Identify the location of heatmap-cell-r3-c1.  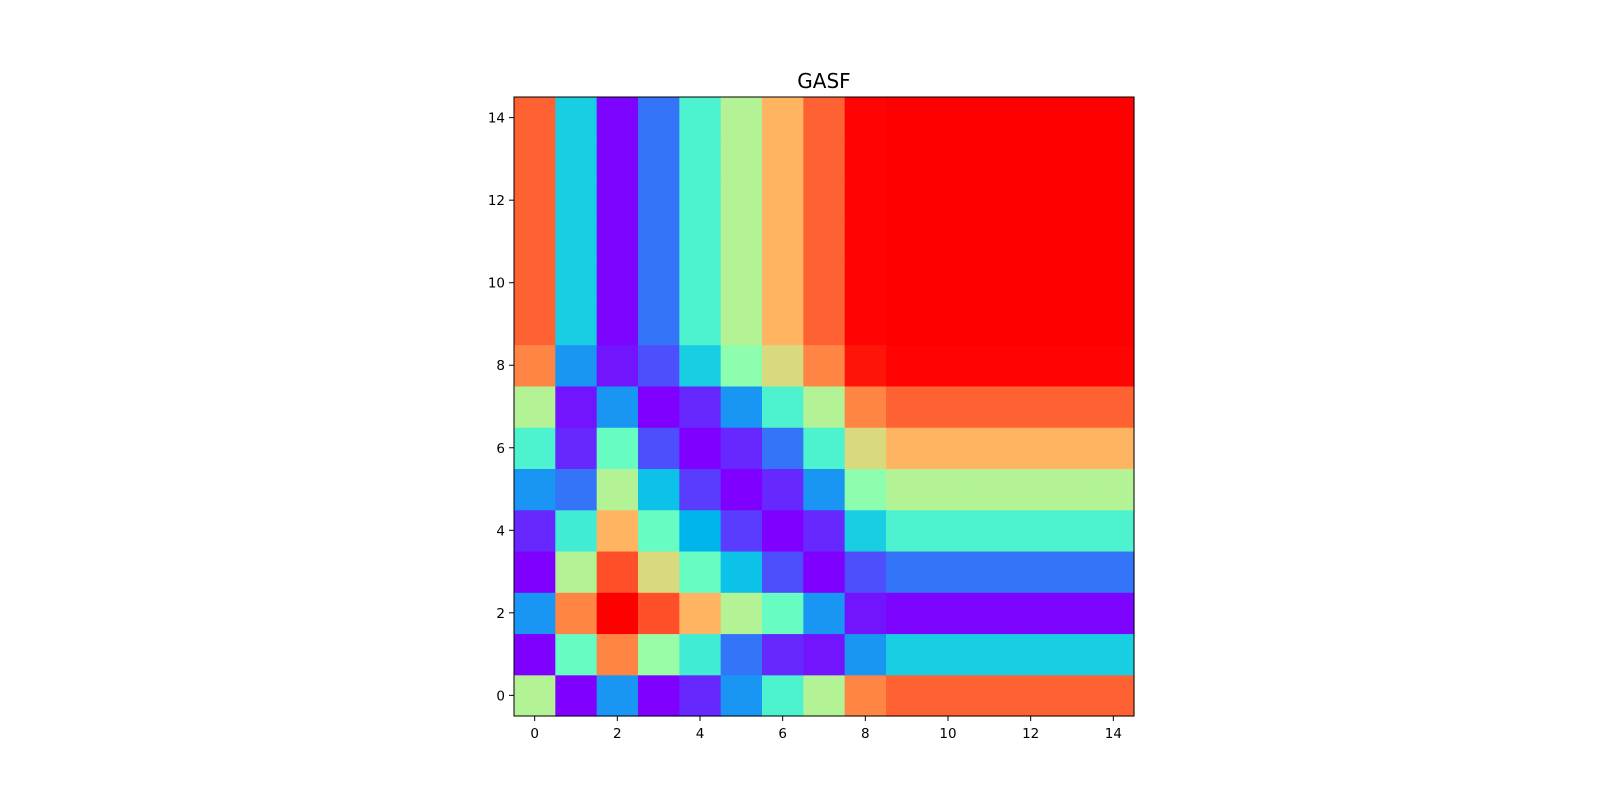
(576, 571).